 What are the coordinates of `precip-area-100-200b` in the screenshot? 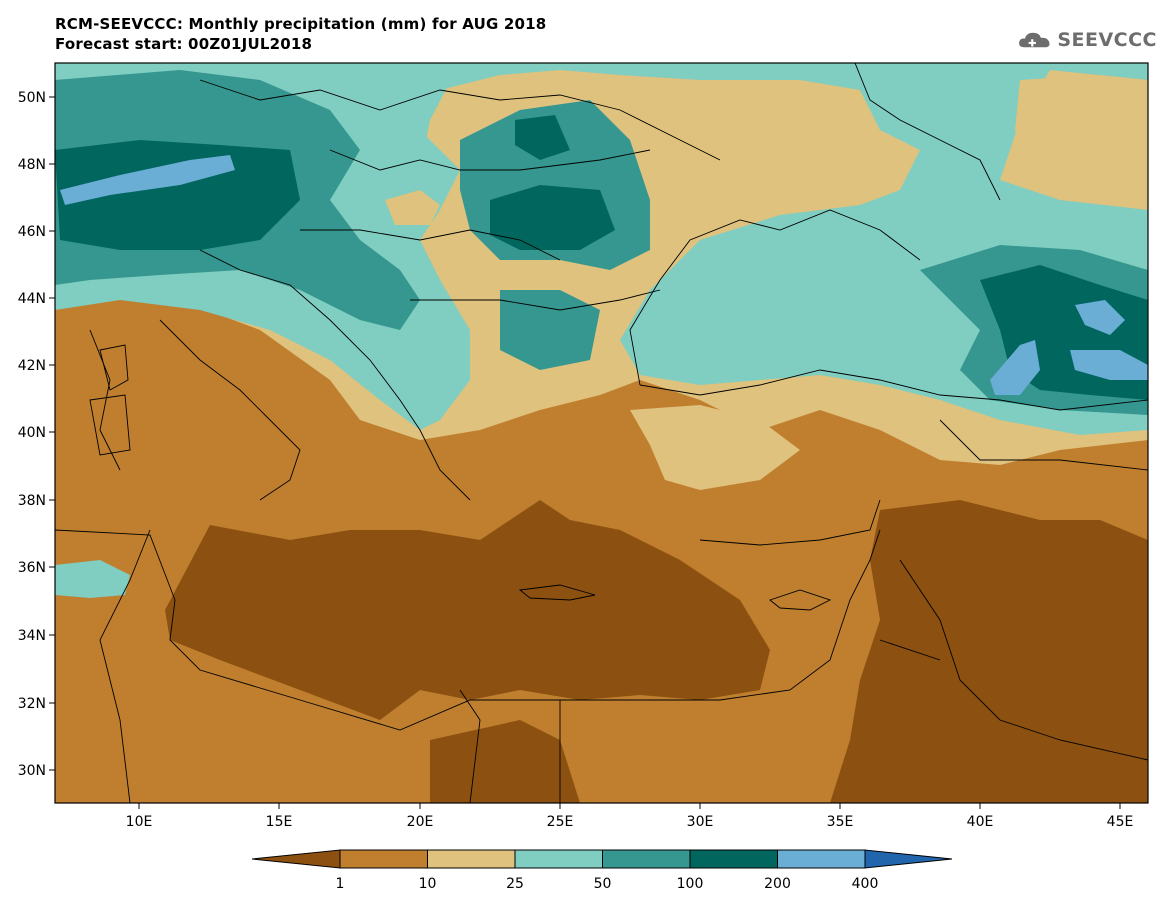 It's located at (552, 217).